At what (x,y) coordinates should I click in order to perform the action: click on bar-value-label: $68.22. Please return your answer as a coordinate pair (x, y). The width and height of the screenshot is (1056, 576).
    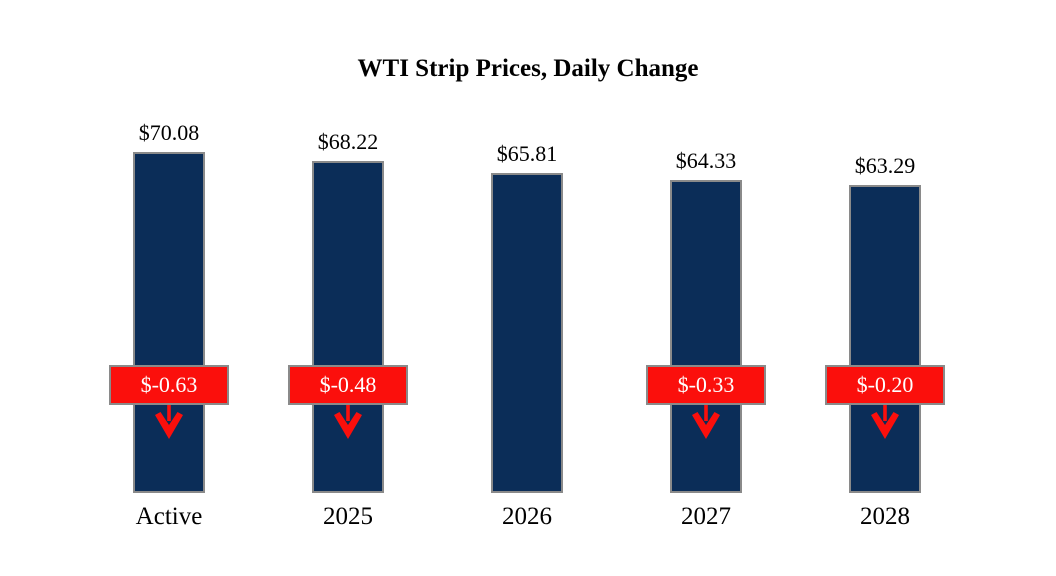
    Looking at the image, I should click on (348, 141).